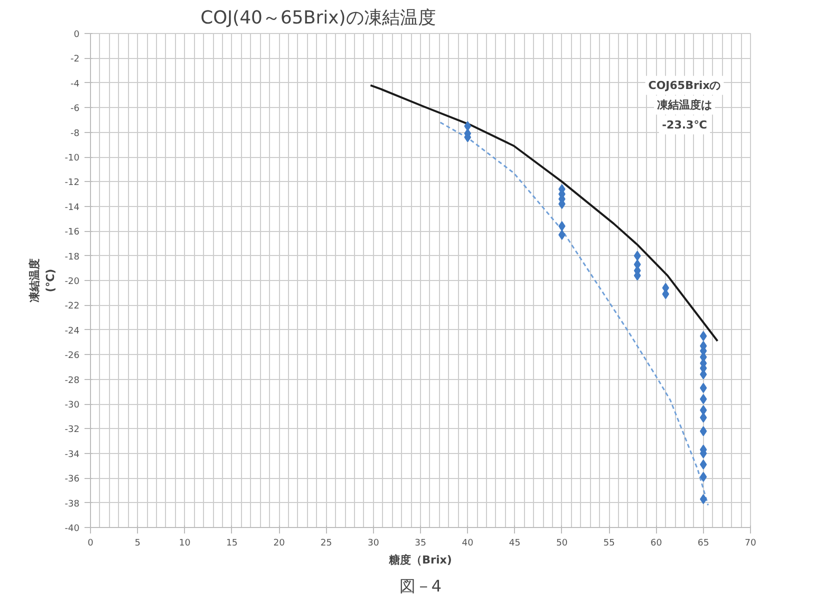 The width and height of the screenshot is (816, 608). What do you see at coordinates (420, 560) in the screenshot?
I see `x-axis-title: 糖度（Brix)` at bounding box center [420, 560].